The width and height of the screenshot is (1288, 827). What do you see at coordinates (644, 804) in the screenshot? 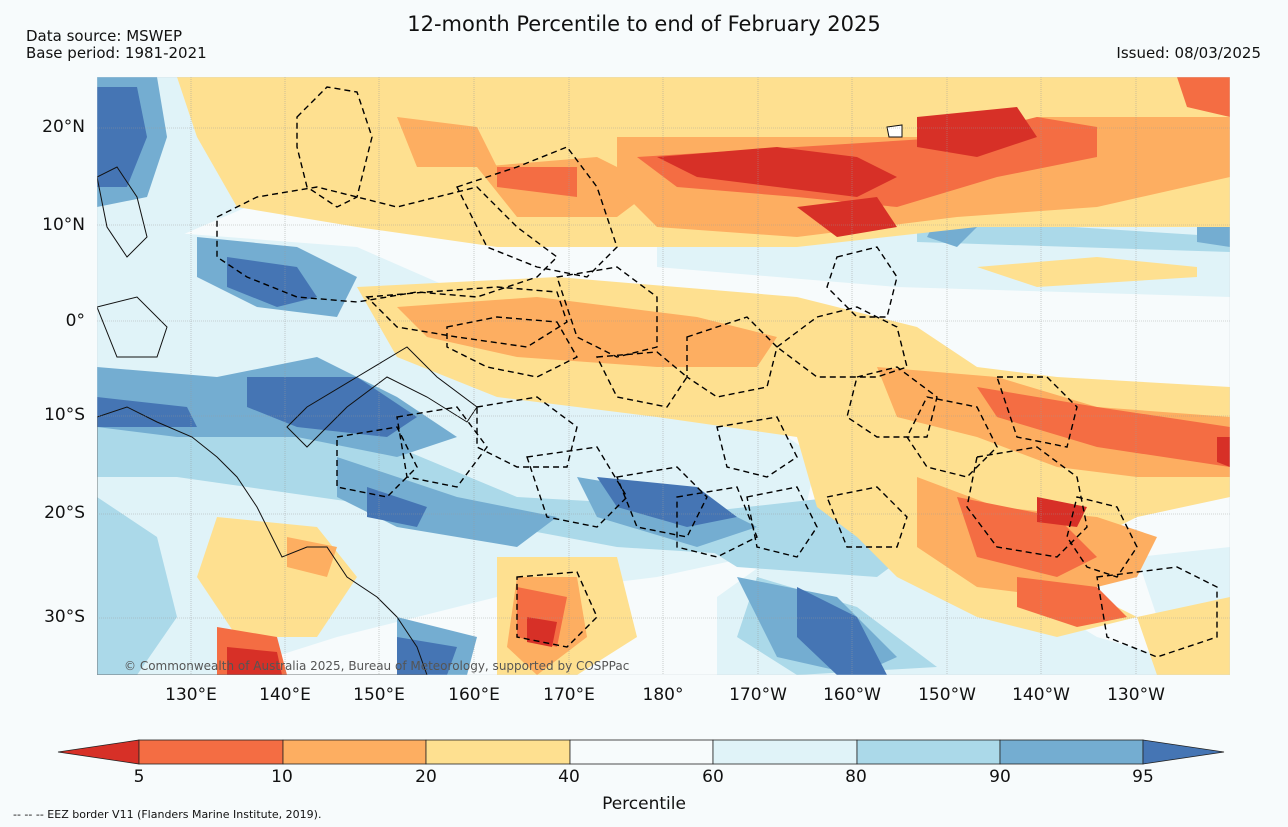
I see `colorbar-label: Percentile` at bounding box center [644, 804].